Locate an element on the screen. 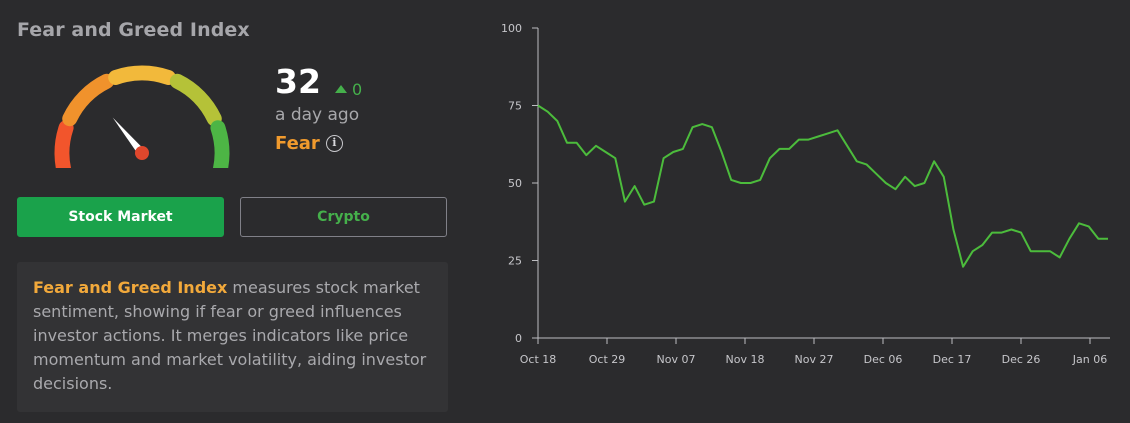 This screenshot has height=423, width=1130. gauge-segment-fear is located at coordinates (88, 100).